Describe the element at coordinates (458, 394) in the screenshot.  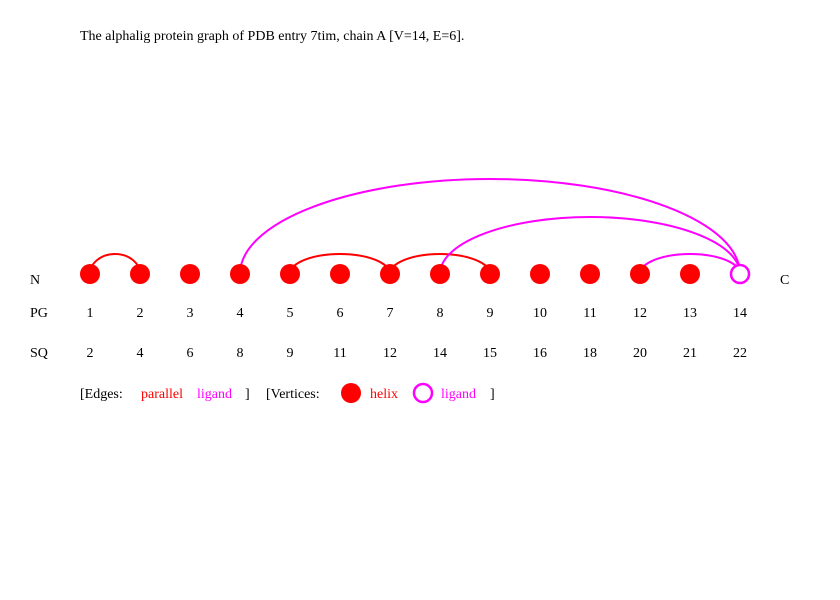
I see `legend-vertex-ligand: ligand` at that location.